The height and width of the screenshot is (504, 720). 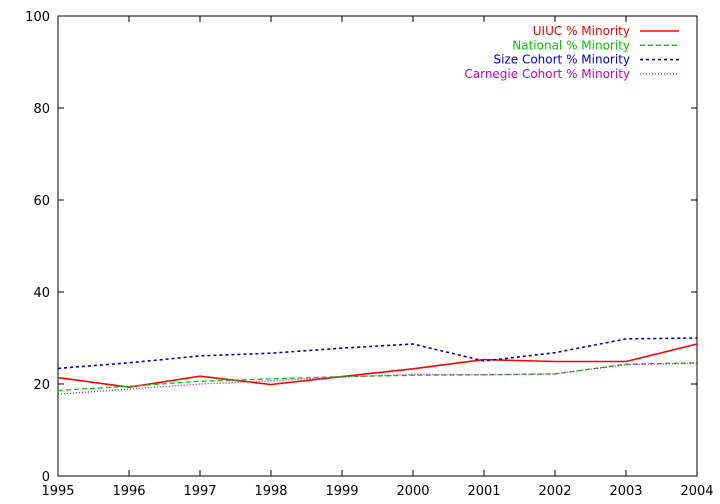 I want to click on y-tick-label: 0, so click(x=46, y=477).